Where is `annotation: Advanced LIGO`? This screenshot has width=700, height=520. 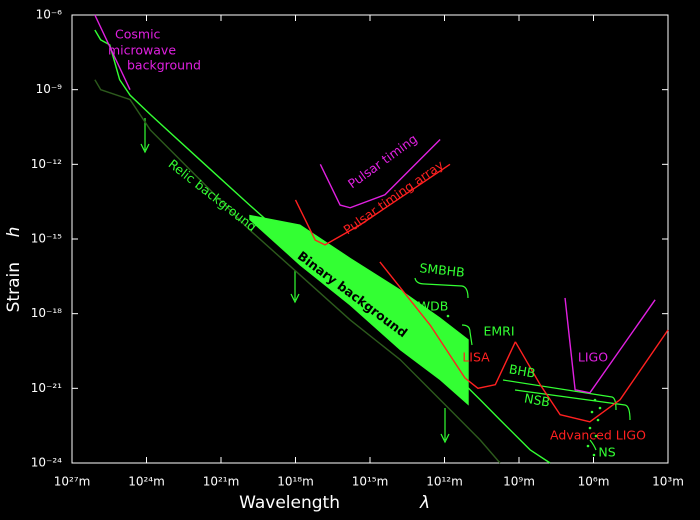 annotation: Advanced LIGO is located at coordinates (598, 435).